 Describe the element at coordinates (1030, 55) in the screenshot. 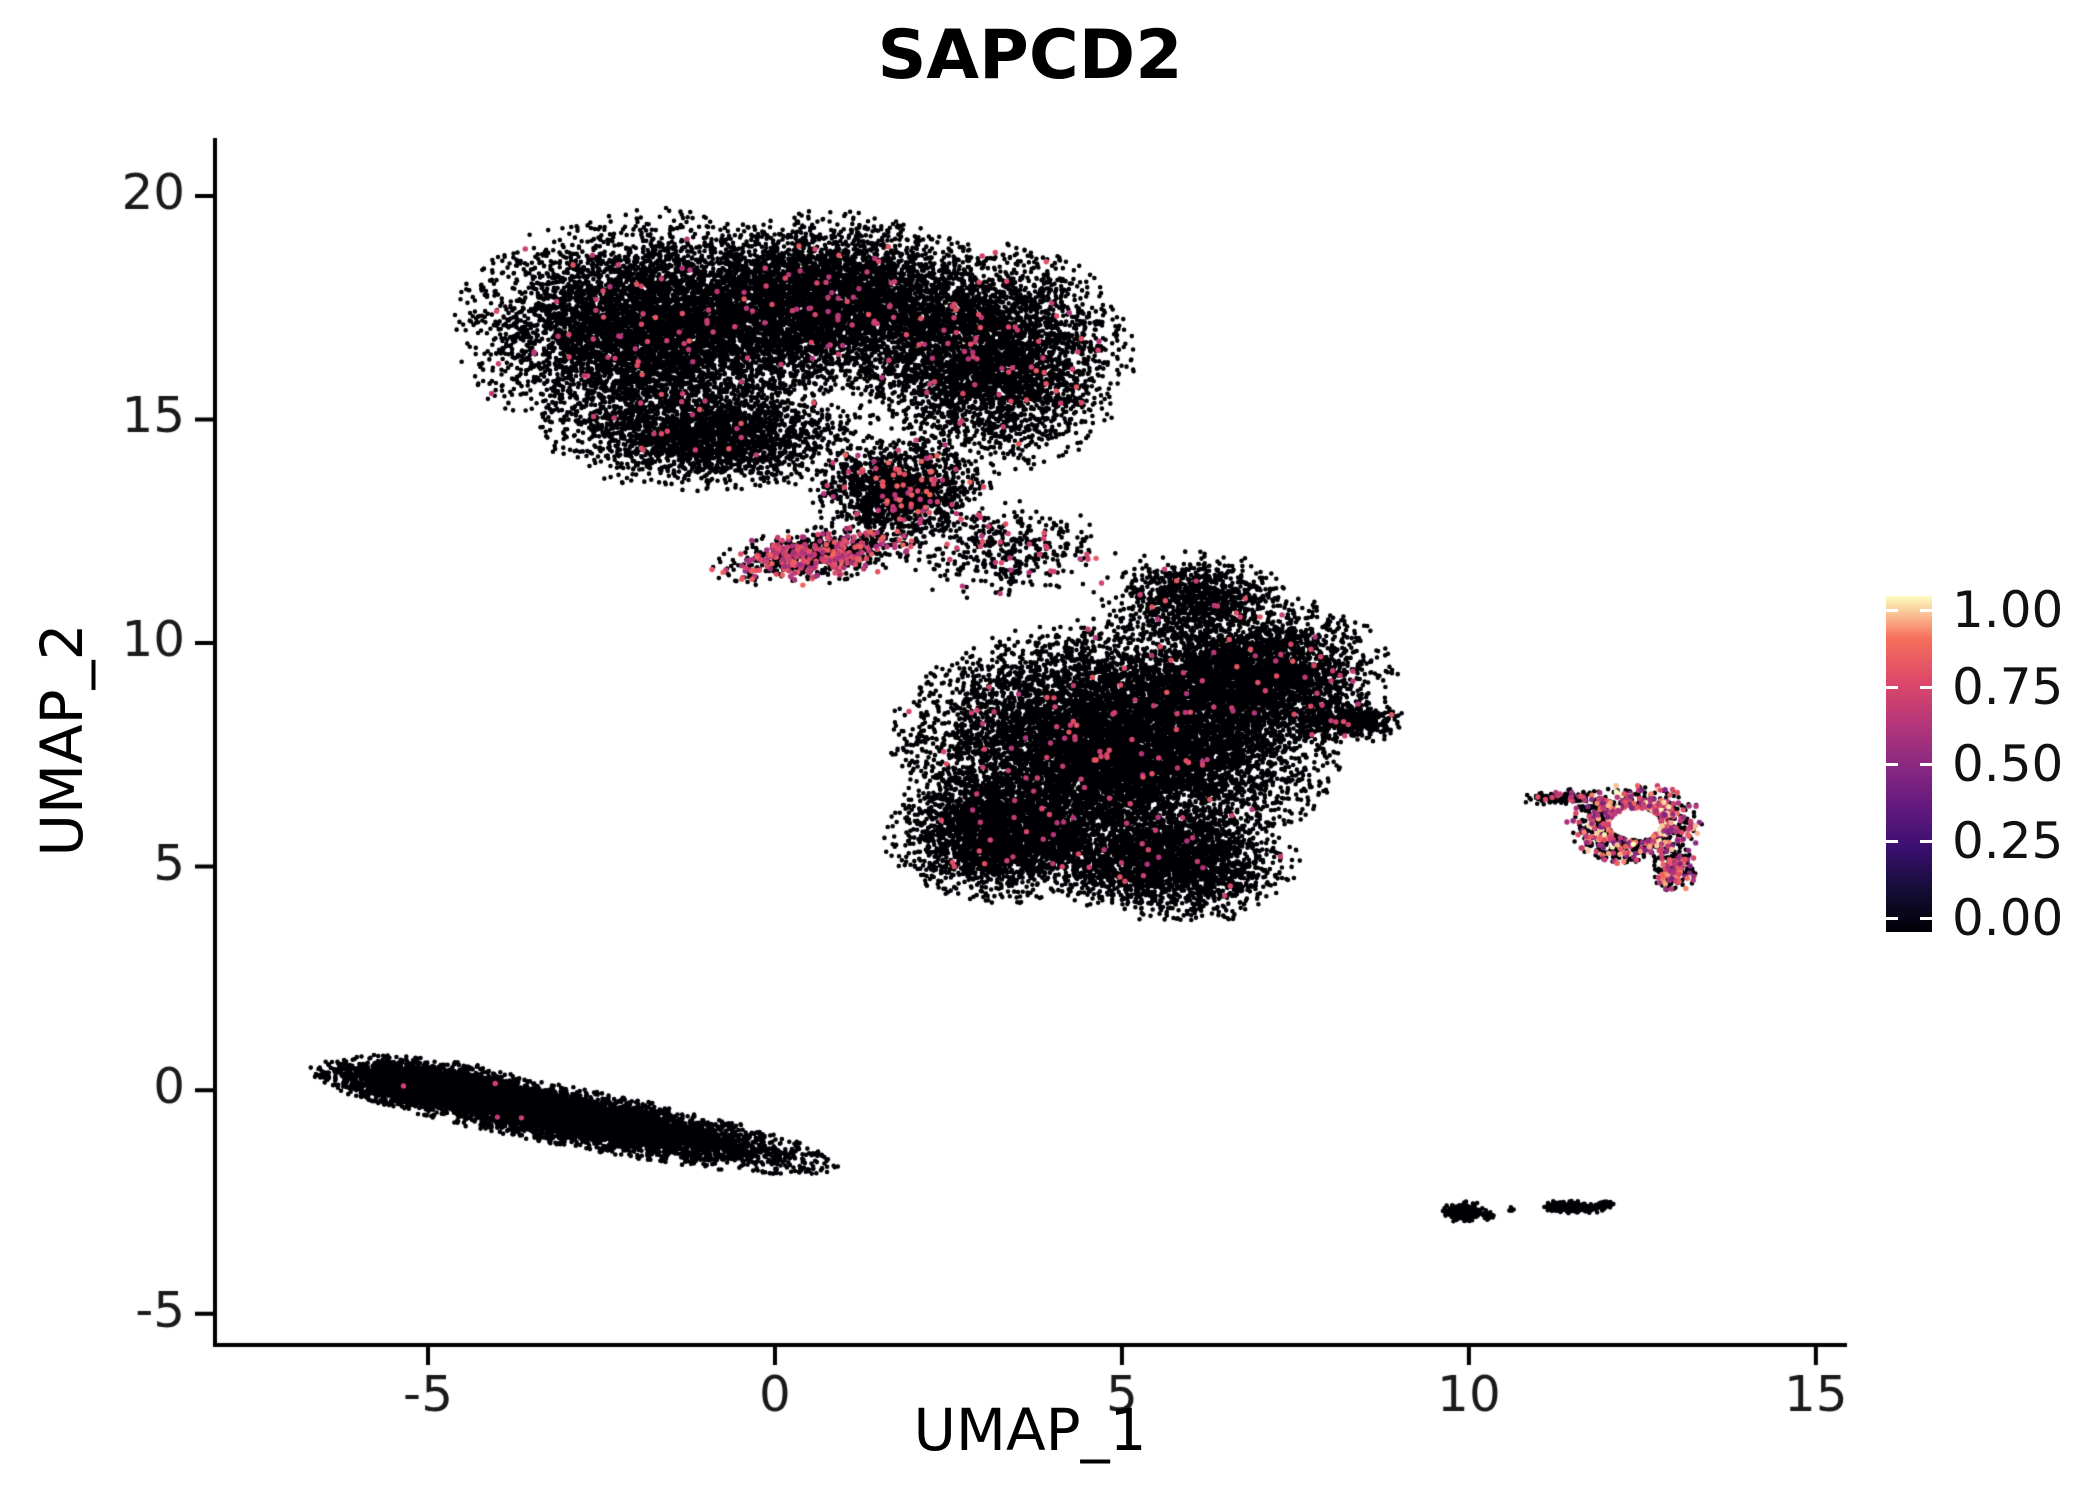

I see `plot-title: SAPCD2` at that location.